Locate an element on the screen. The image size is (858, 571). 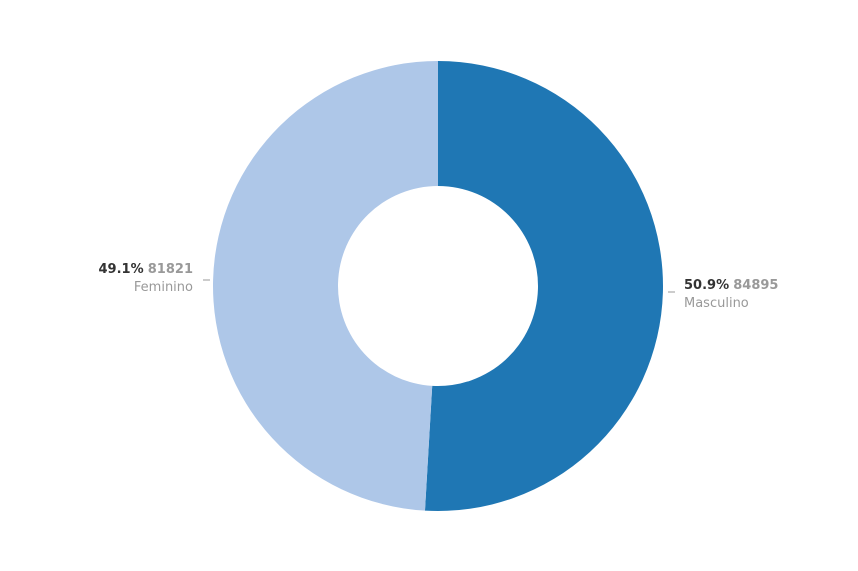
value-label: 84895 is located at coordinates (756, 285).